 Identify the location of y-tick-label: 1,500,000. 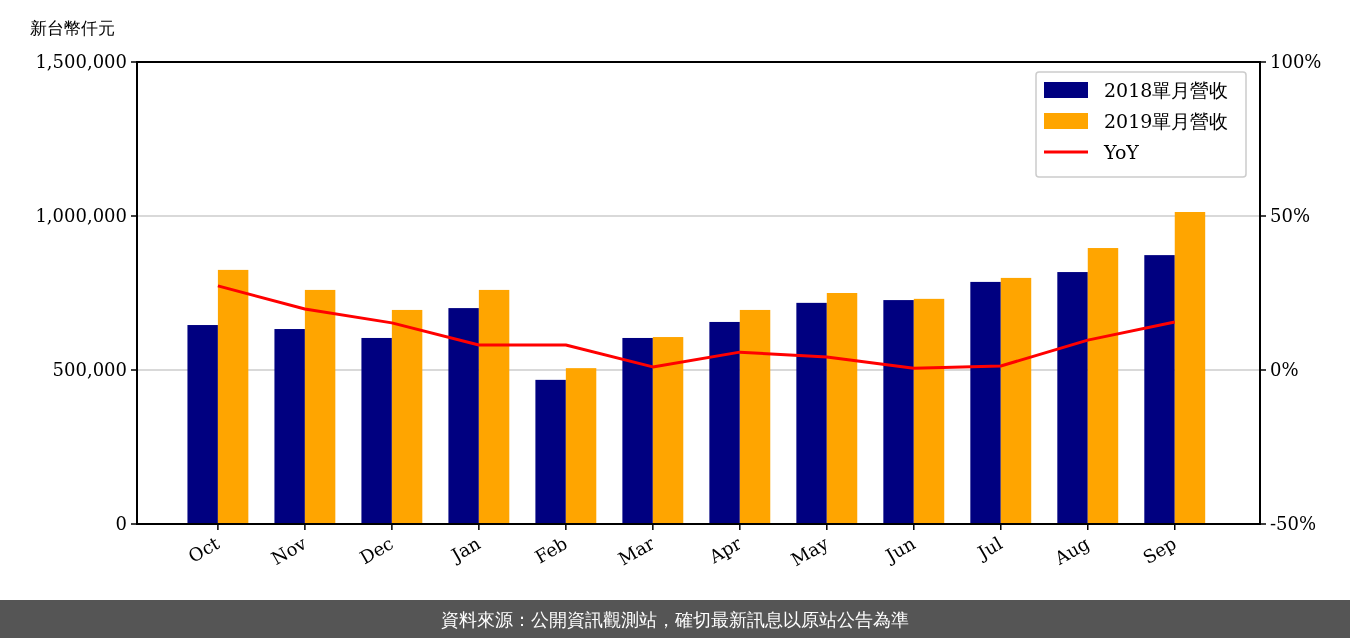
(81, 61).